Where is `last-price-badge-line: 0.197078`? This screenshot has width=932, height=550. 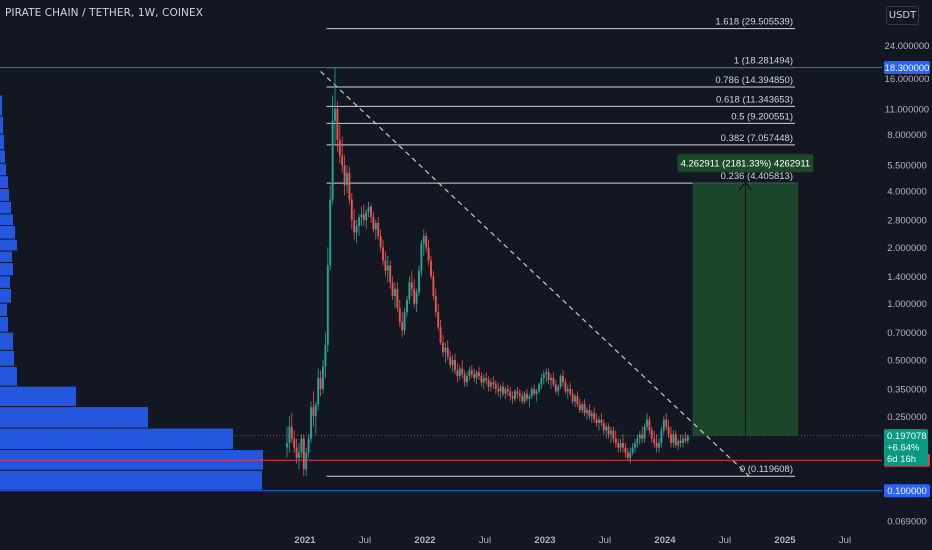
last-price-badge-line: 0.197078 is located at coordinates (907, 436).